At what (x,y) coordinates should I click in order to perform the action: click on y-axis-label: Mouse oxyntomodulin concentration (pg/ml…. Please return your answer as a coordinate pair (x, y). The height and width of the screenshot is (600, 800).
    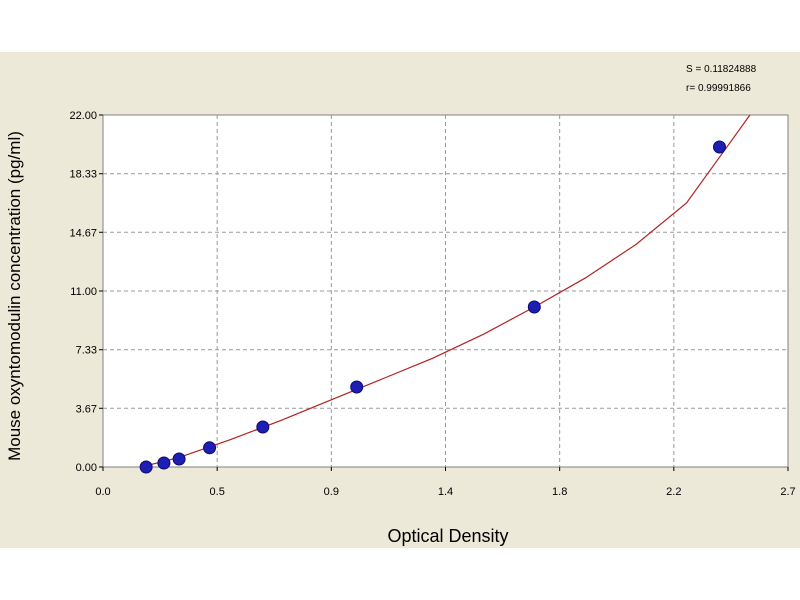
    Looking at the image, I should click on (14, 296).